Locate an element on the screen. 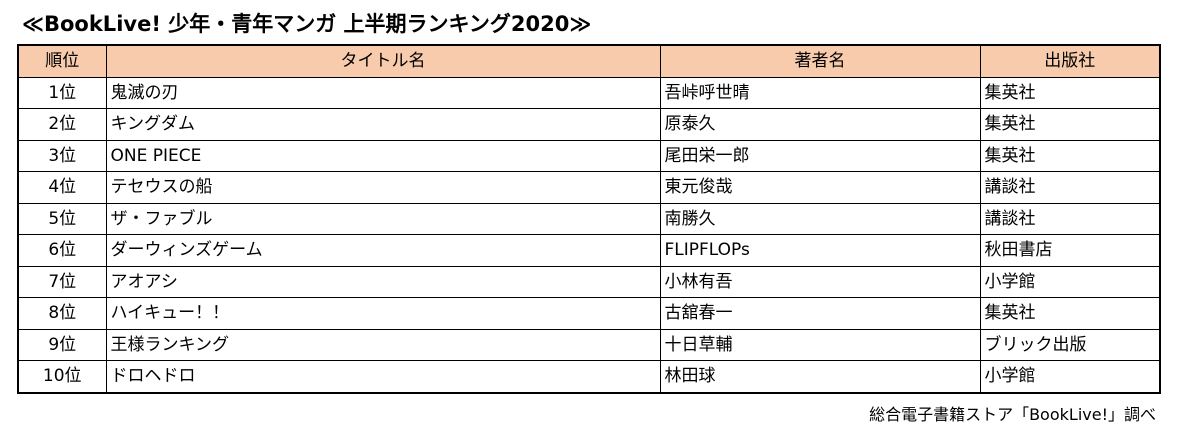  cell-rank: 4位 is located at coordinates (62, 187).